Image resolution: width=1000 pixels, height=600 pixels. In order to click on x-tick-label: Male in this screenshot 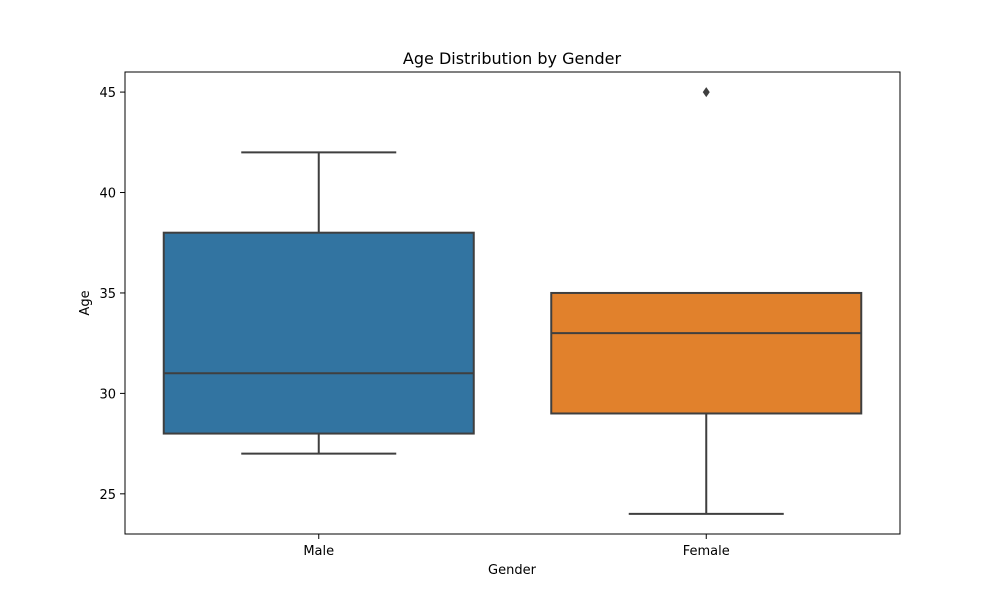, I will do `click(318, 551)`.